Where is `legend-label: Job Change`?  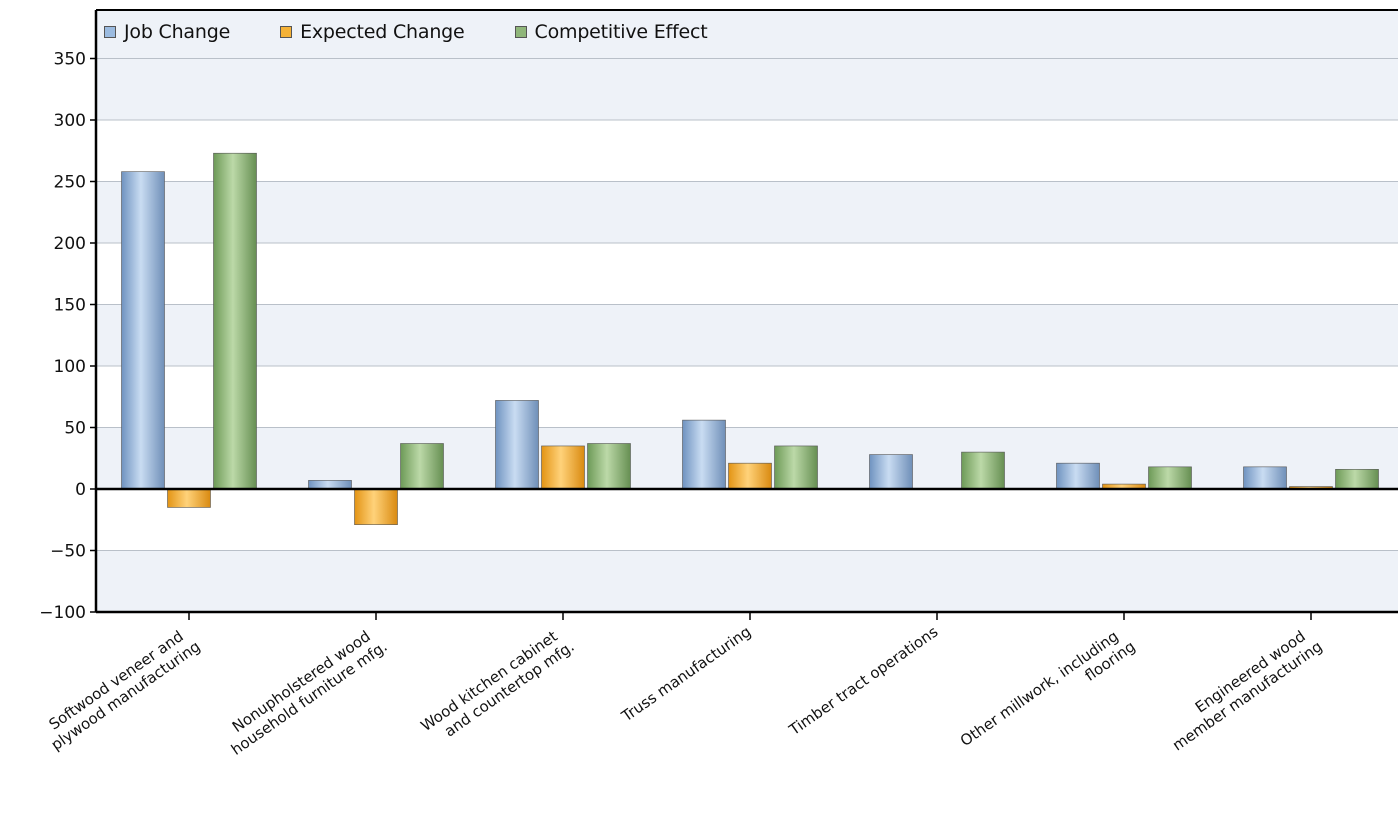 legend-label: Job Change is located at coordinates (177, 32).